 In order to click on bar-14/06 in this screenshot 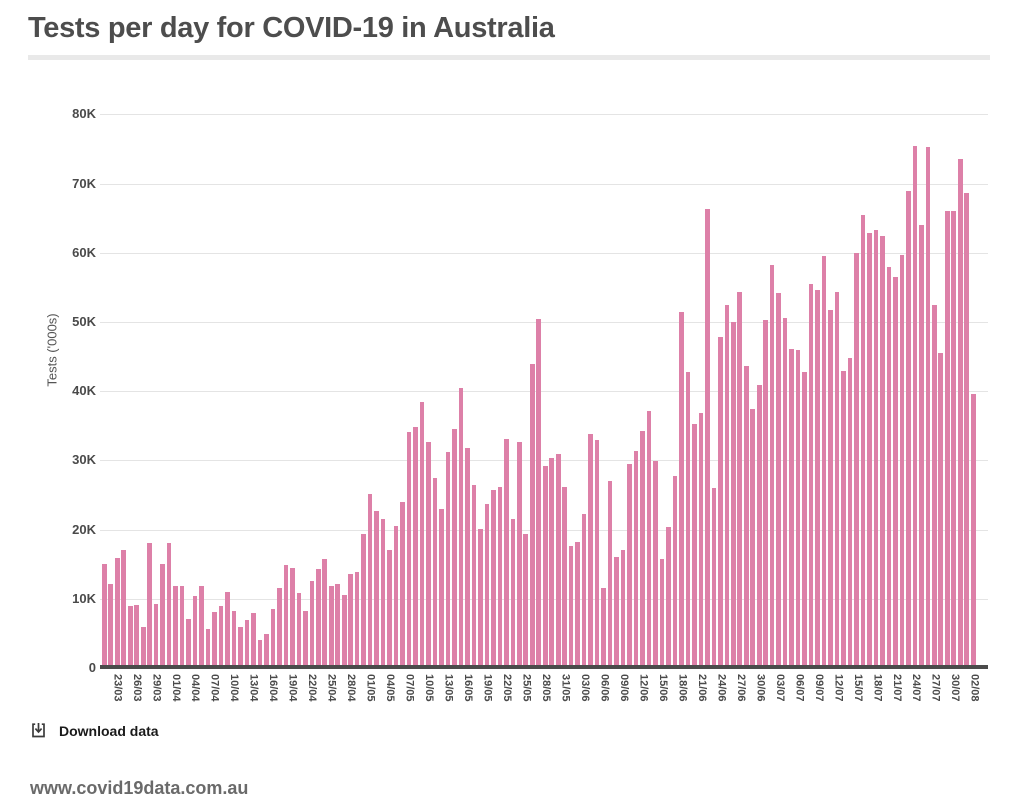, I will do `click(655, 564)`.